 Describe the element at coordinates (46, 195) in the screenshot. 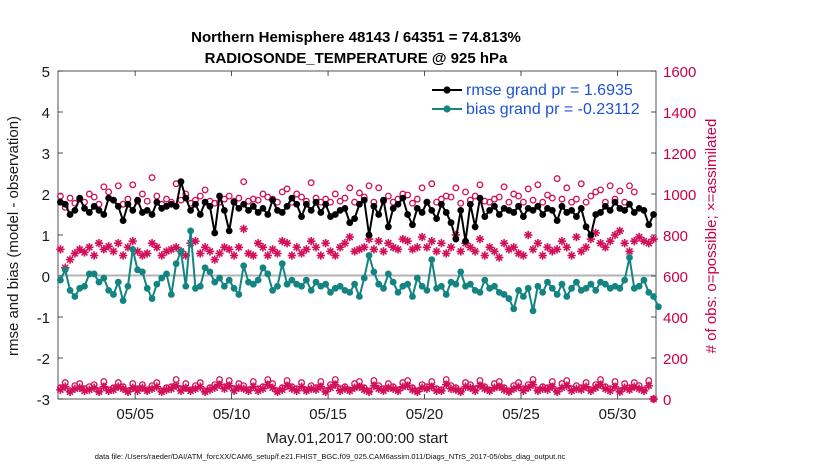

I see `left-tick-label: 2` at that location.